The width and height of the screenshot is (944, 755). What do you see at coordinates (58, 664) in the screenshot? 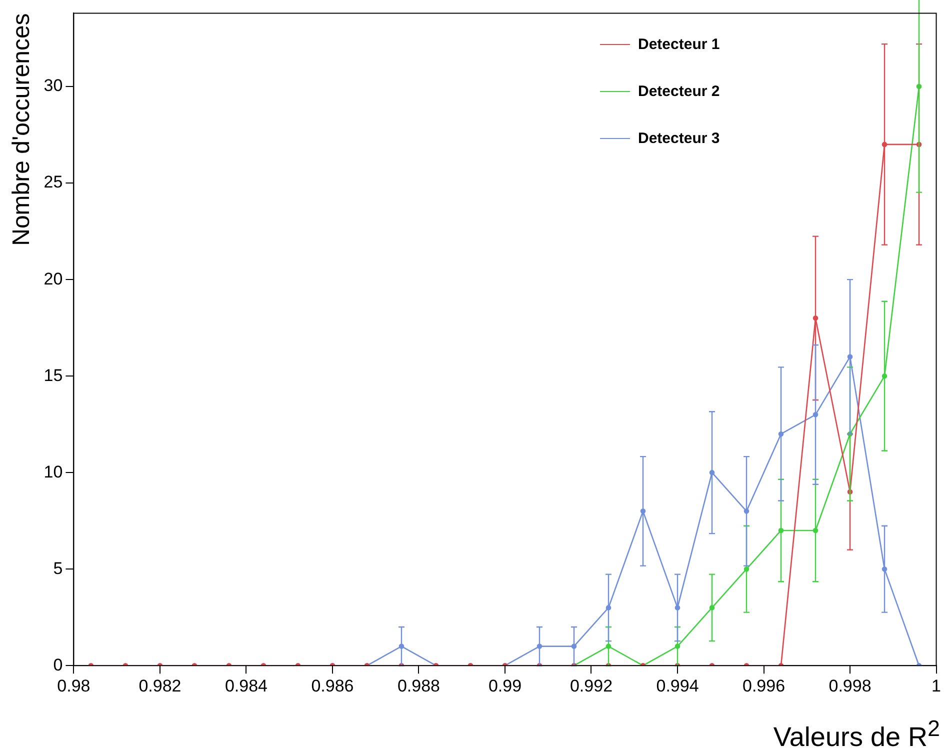
I see `y-tick-label: 0` at bounding box center [58, 664].